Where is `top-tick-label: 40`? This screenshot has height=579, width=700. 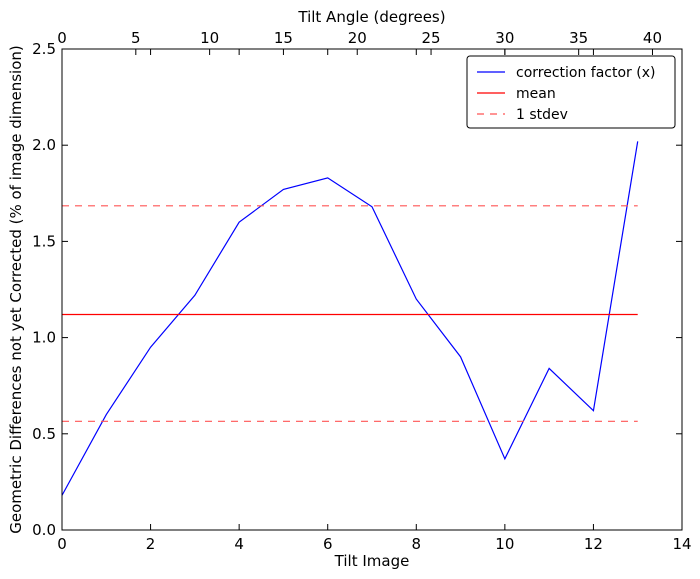 top-tick-label: 40 is located at coordinates (652, 38).